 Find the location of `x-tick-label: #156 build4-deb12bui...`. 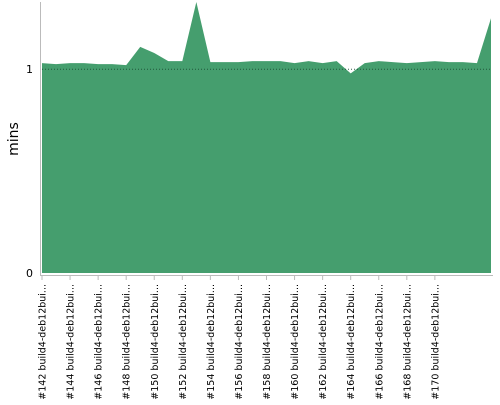

x-tick-label: #156 build4-deb12bui... is located at coordinates (239, 342).